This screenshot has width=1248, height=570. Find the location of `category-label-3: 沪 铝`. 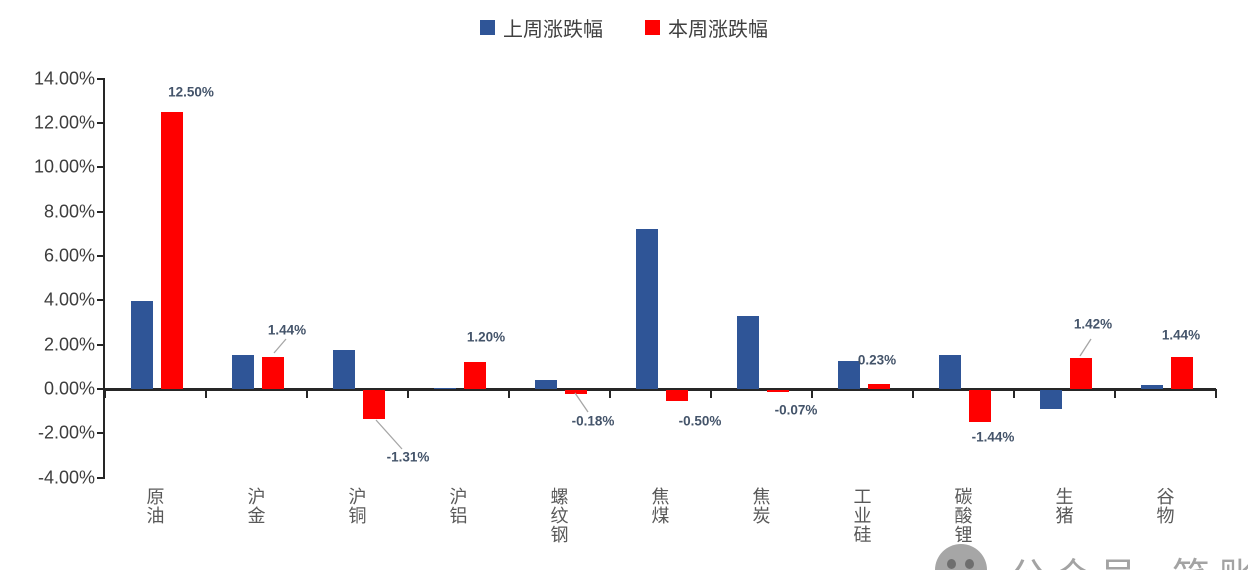

category-label-3: 沪 铝 is located at coordinates (458, 506).